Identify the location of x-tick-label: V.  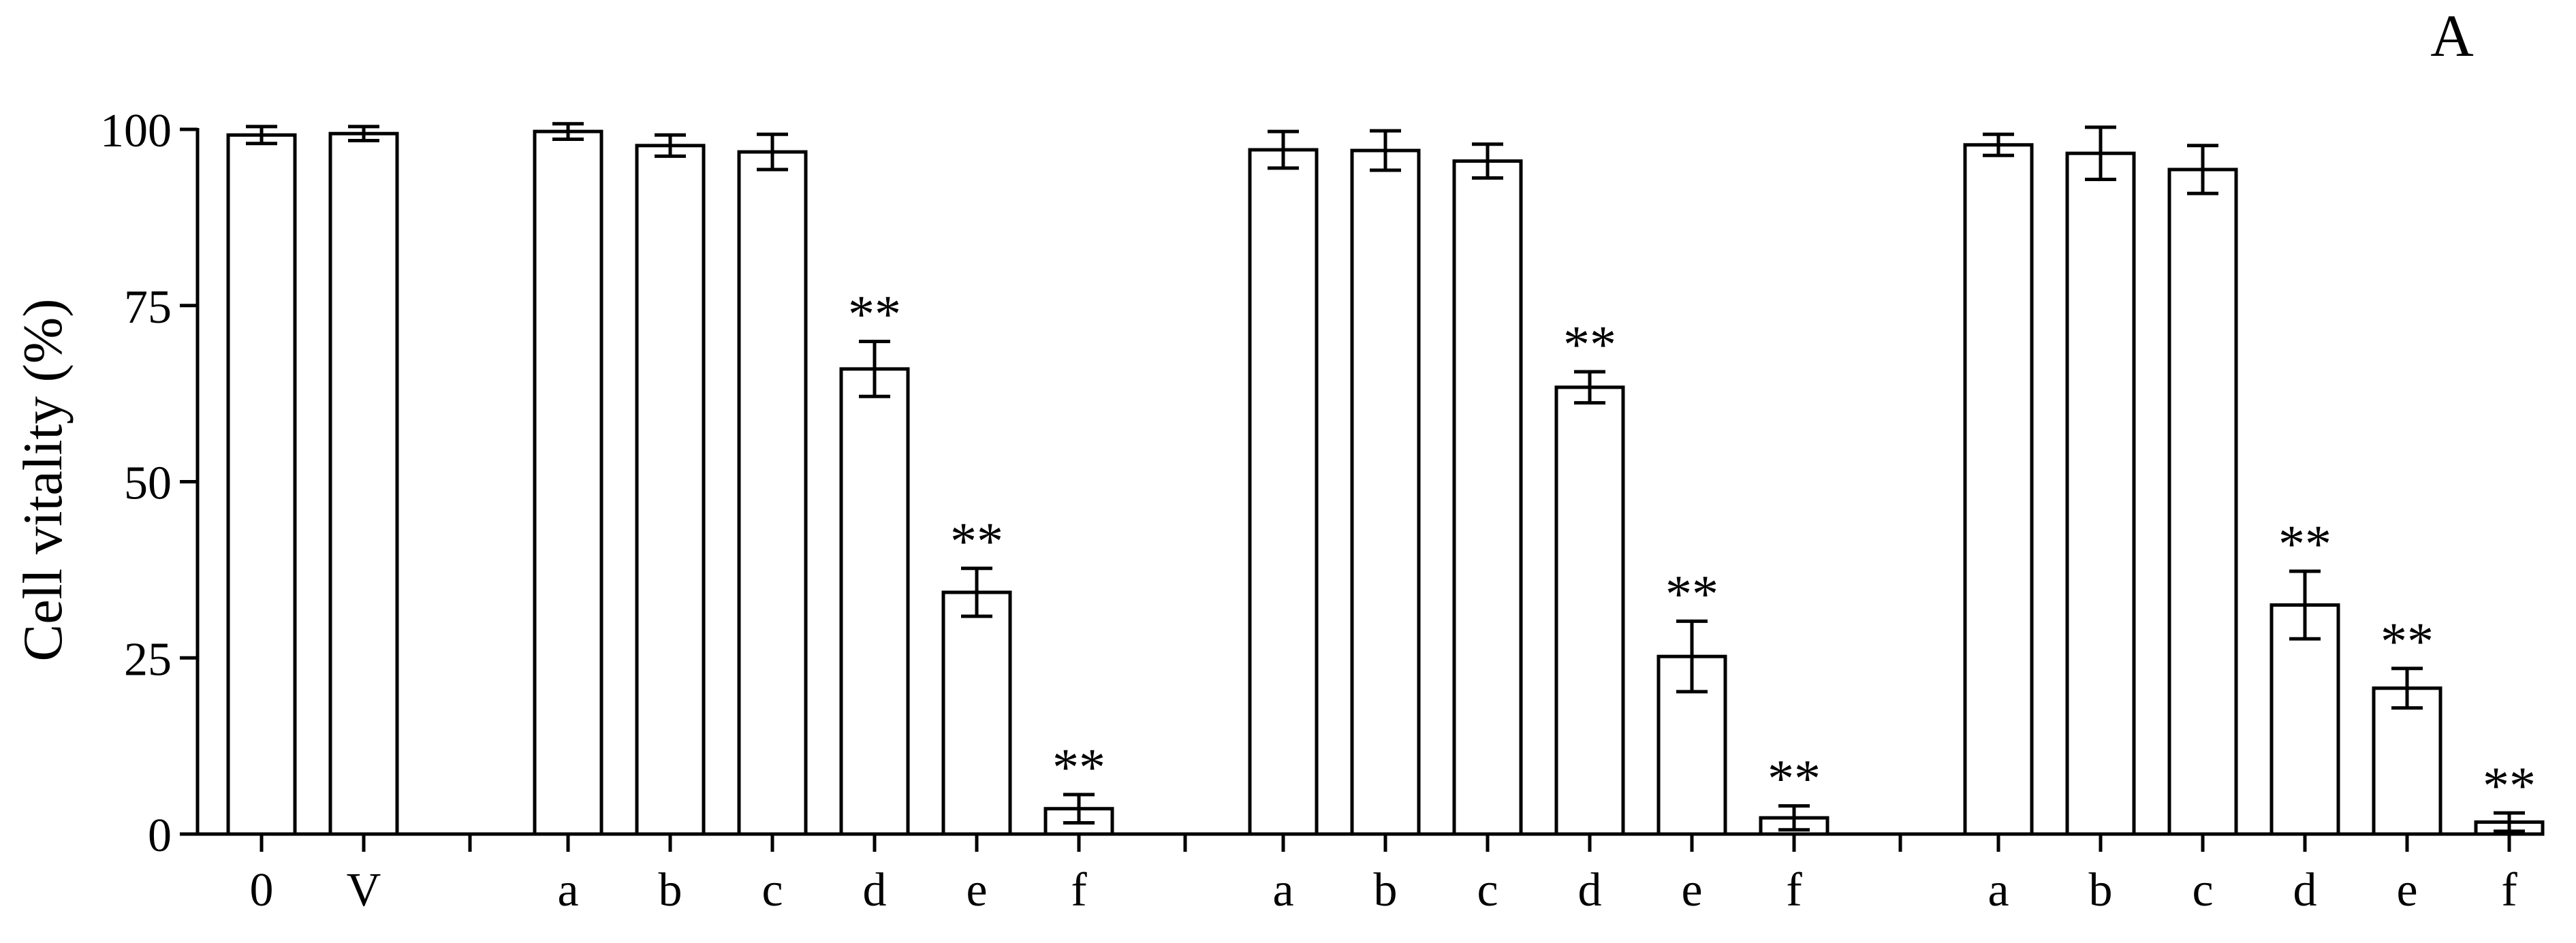
(364, 890).